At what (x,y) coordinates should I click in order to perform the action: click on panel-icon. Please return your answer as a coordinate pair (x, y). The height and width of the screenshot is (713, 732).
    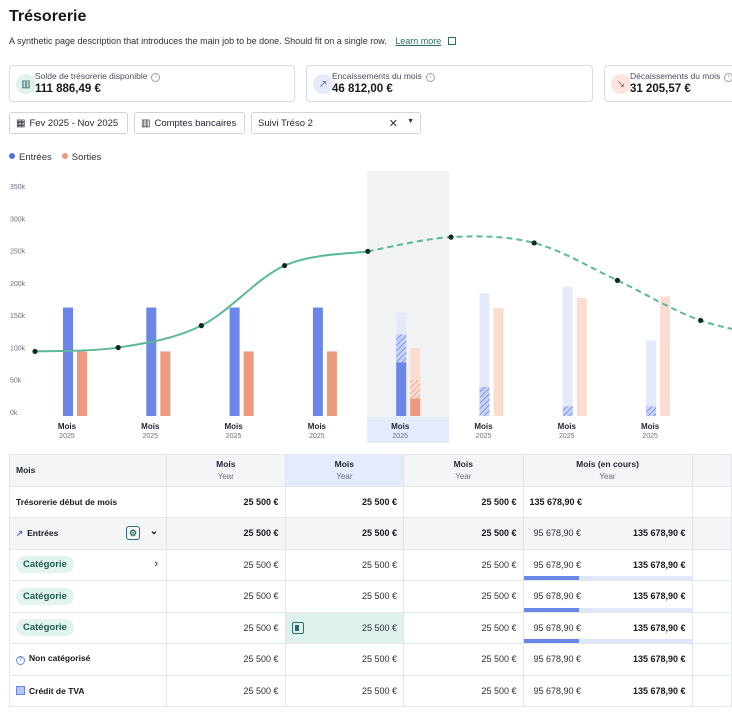
    Looking at the image, I should click on (297, 627).